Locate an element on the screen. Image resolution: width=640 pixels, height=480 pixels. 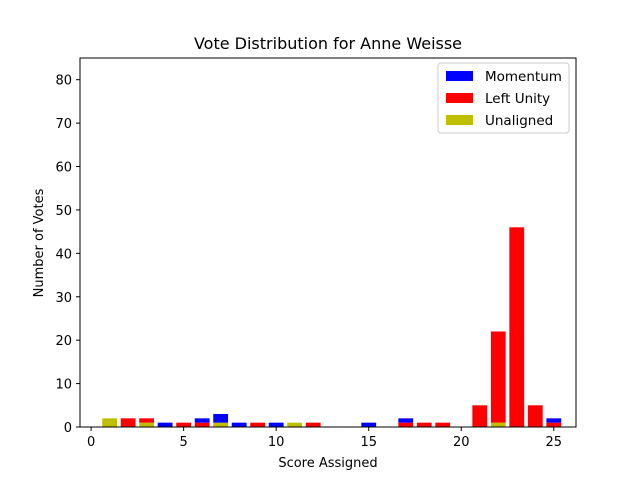
x-tick-label: 15 is located at coordinates (368, 442).